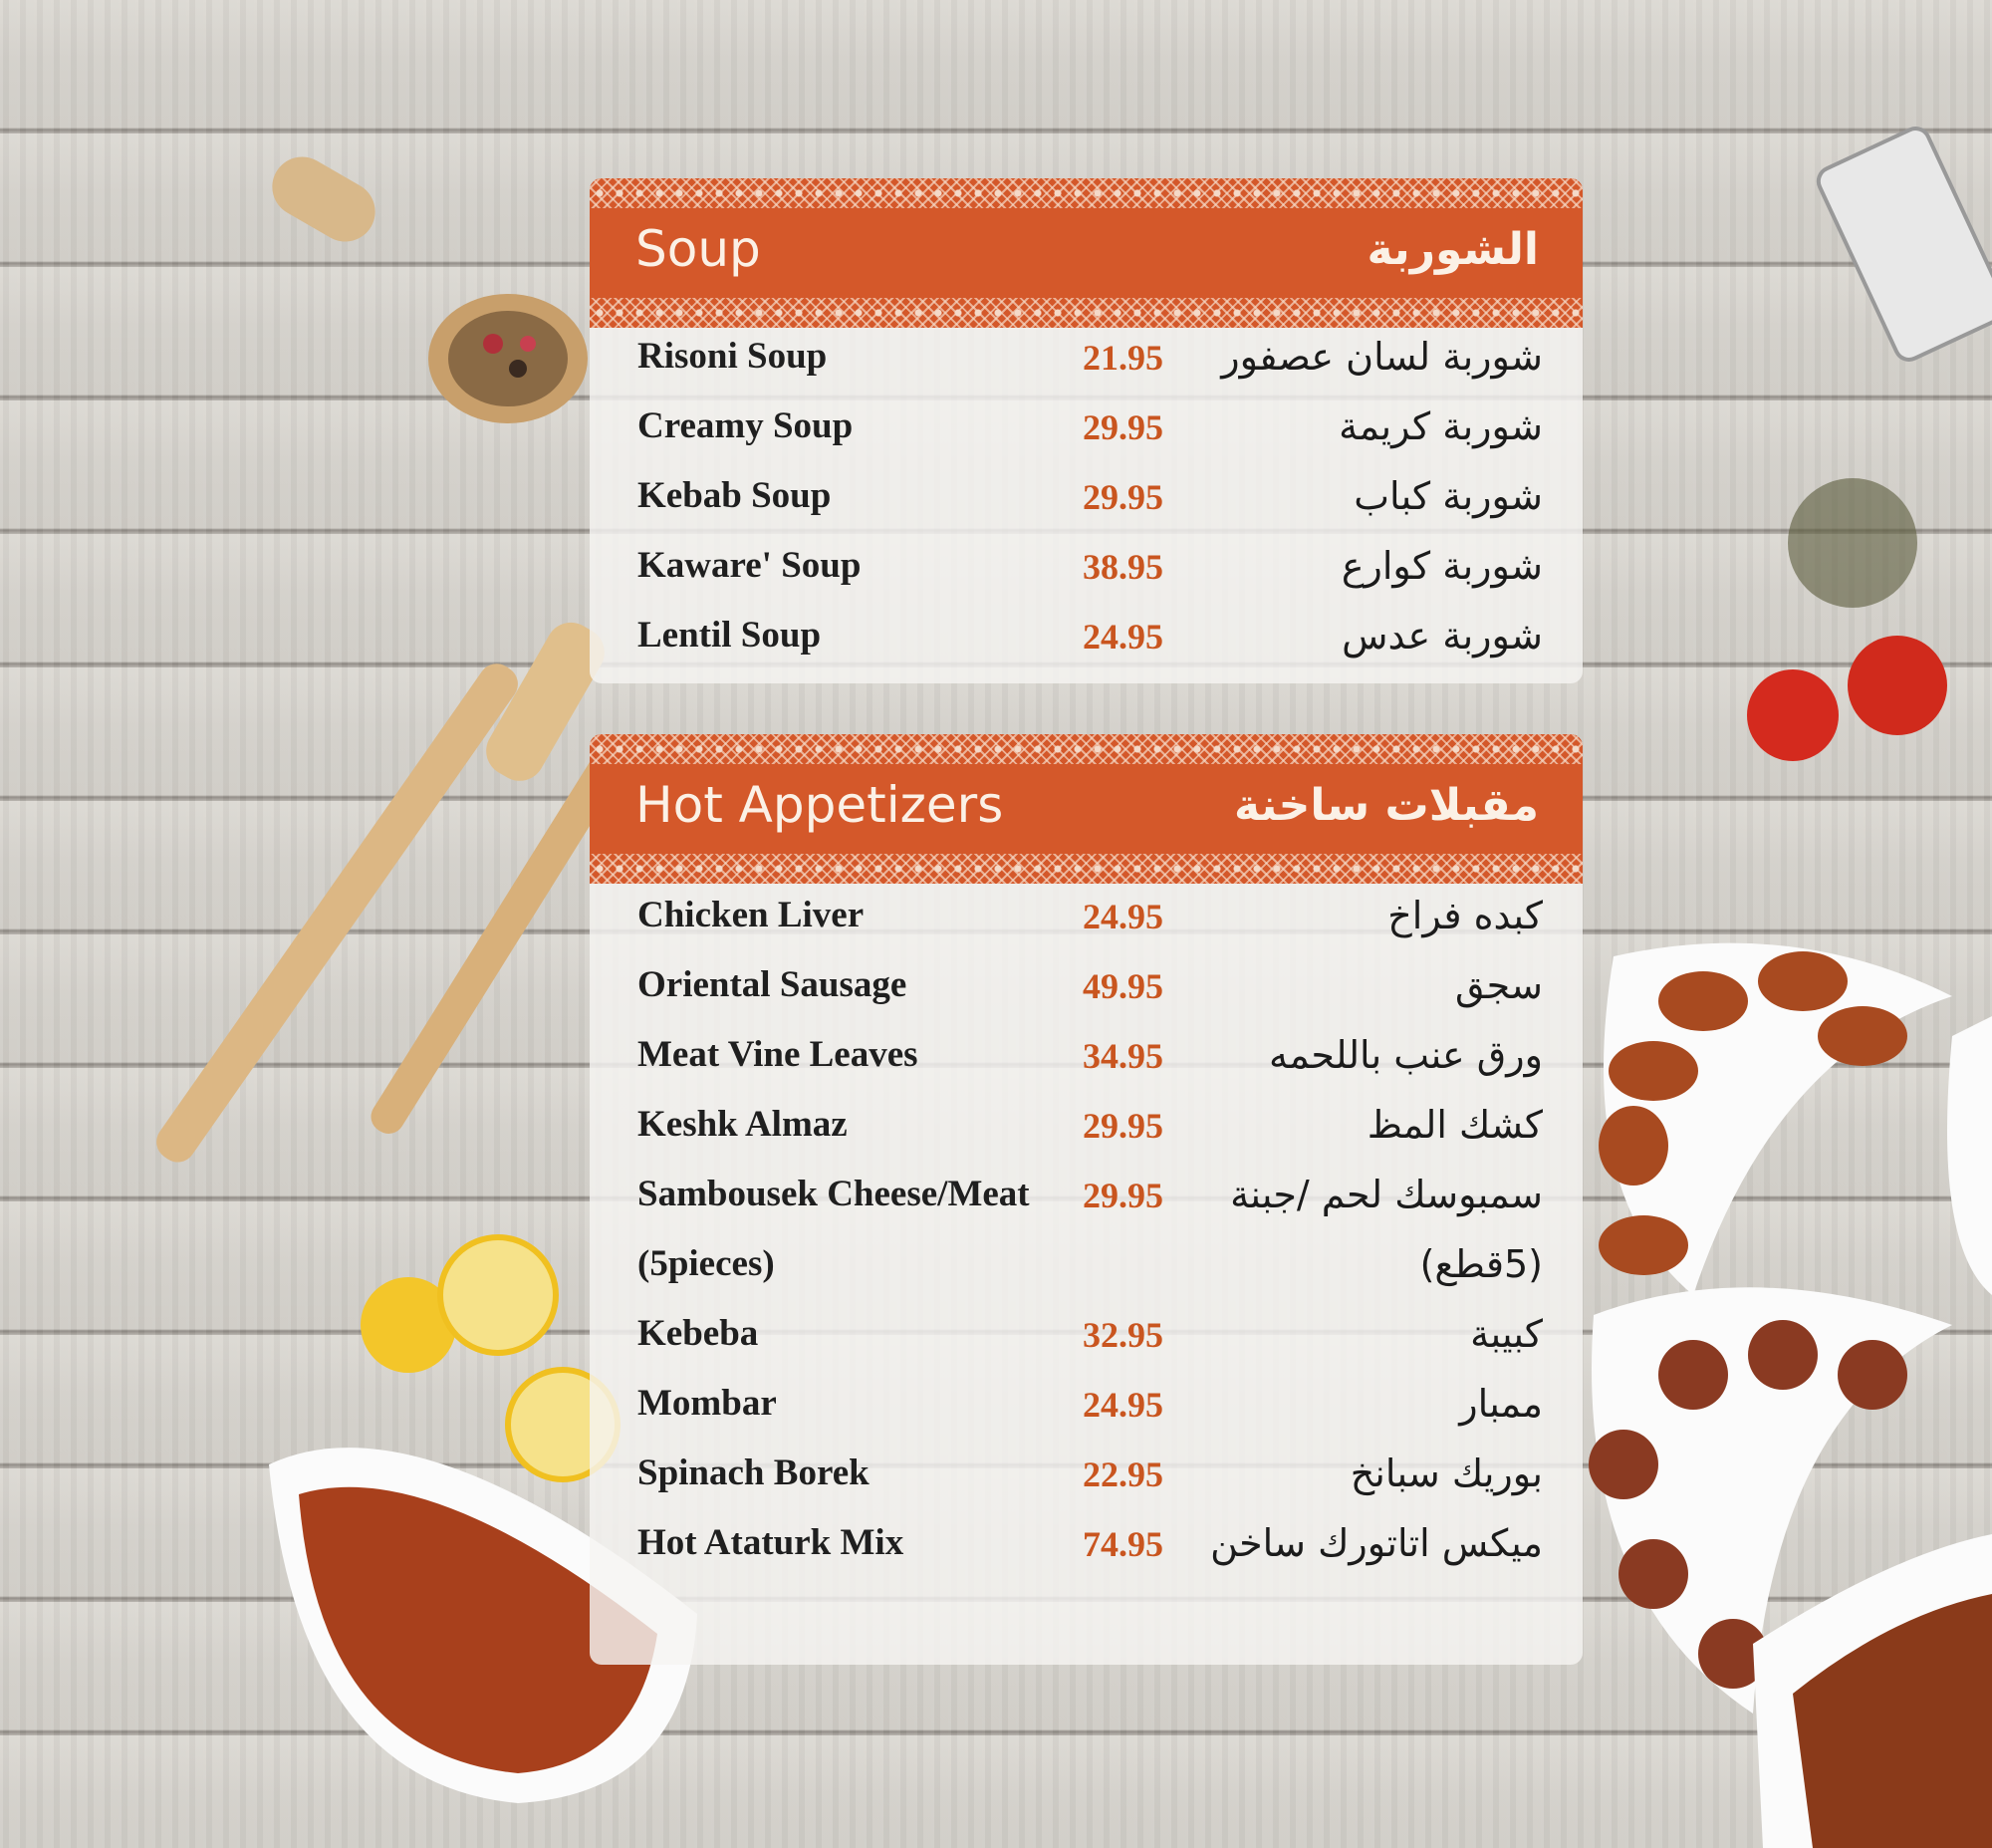 The width and height of the screenshot is (1992, 1848). I want to click on item-price: 38.95, so click(1123, 567).